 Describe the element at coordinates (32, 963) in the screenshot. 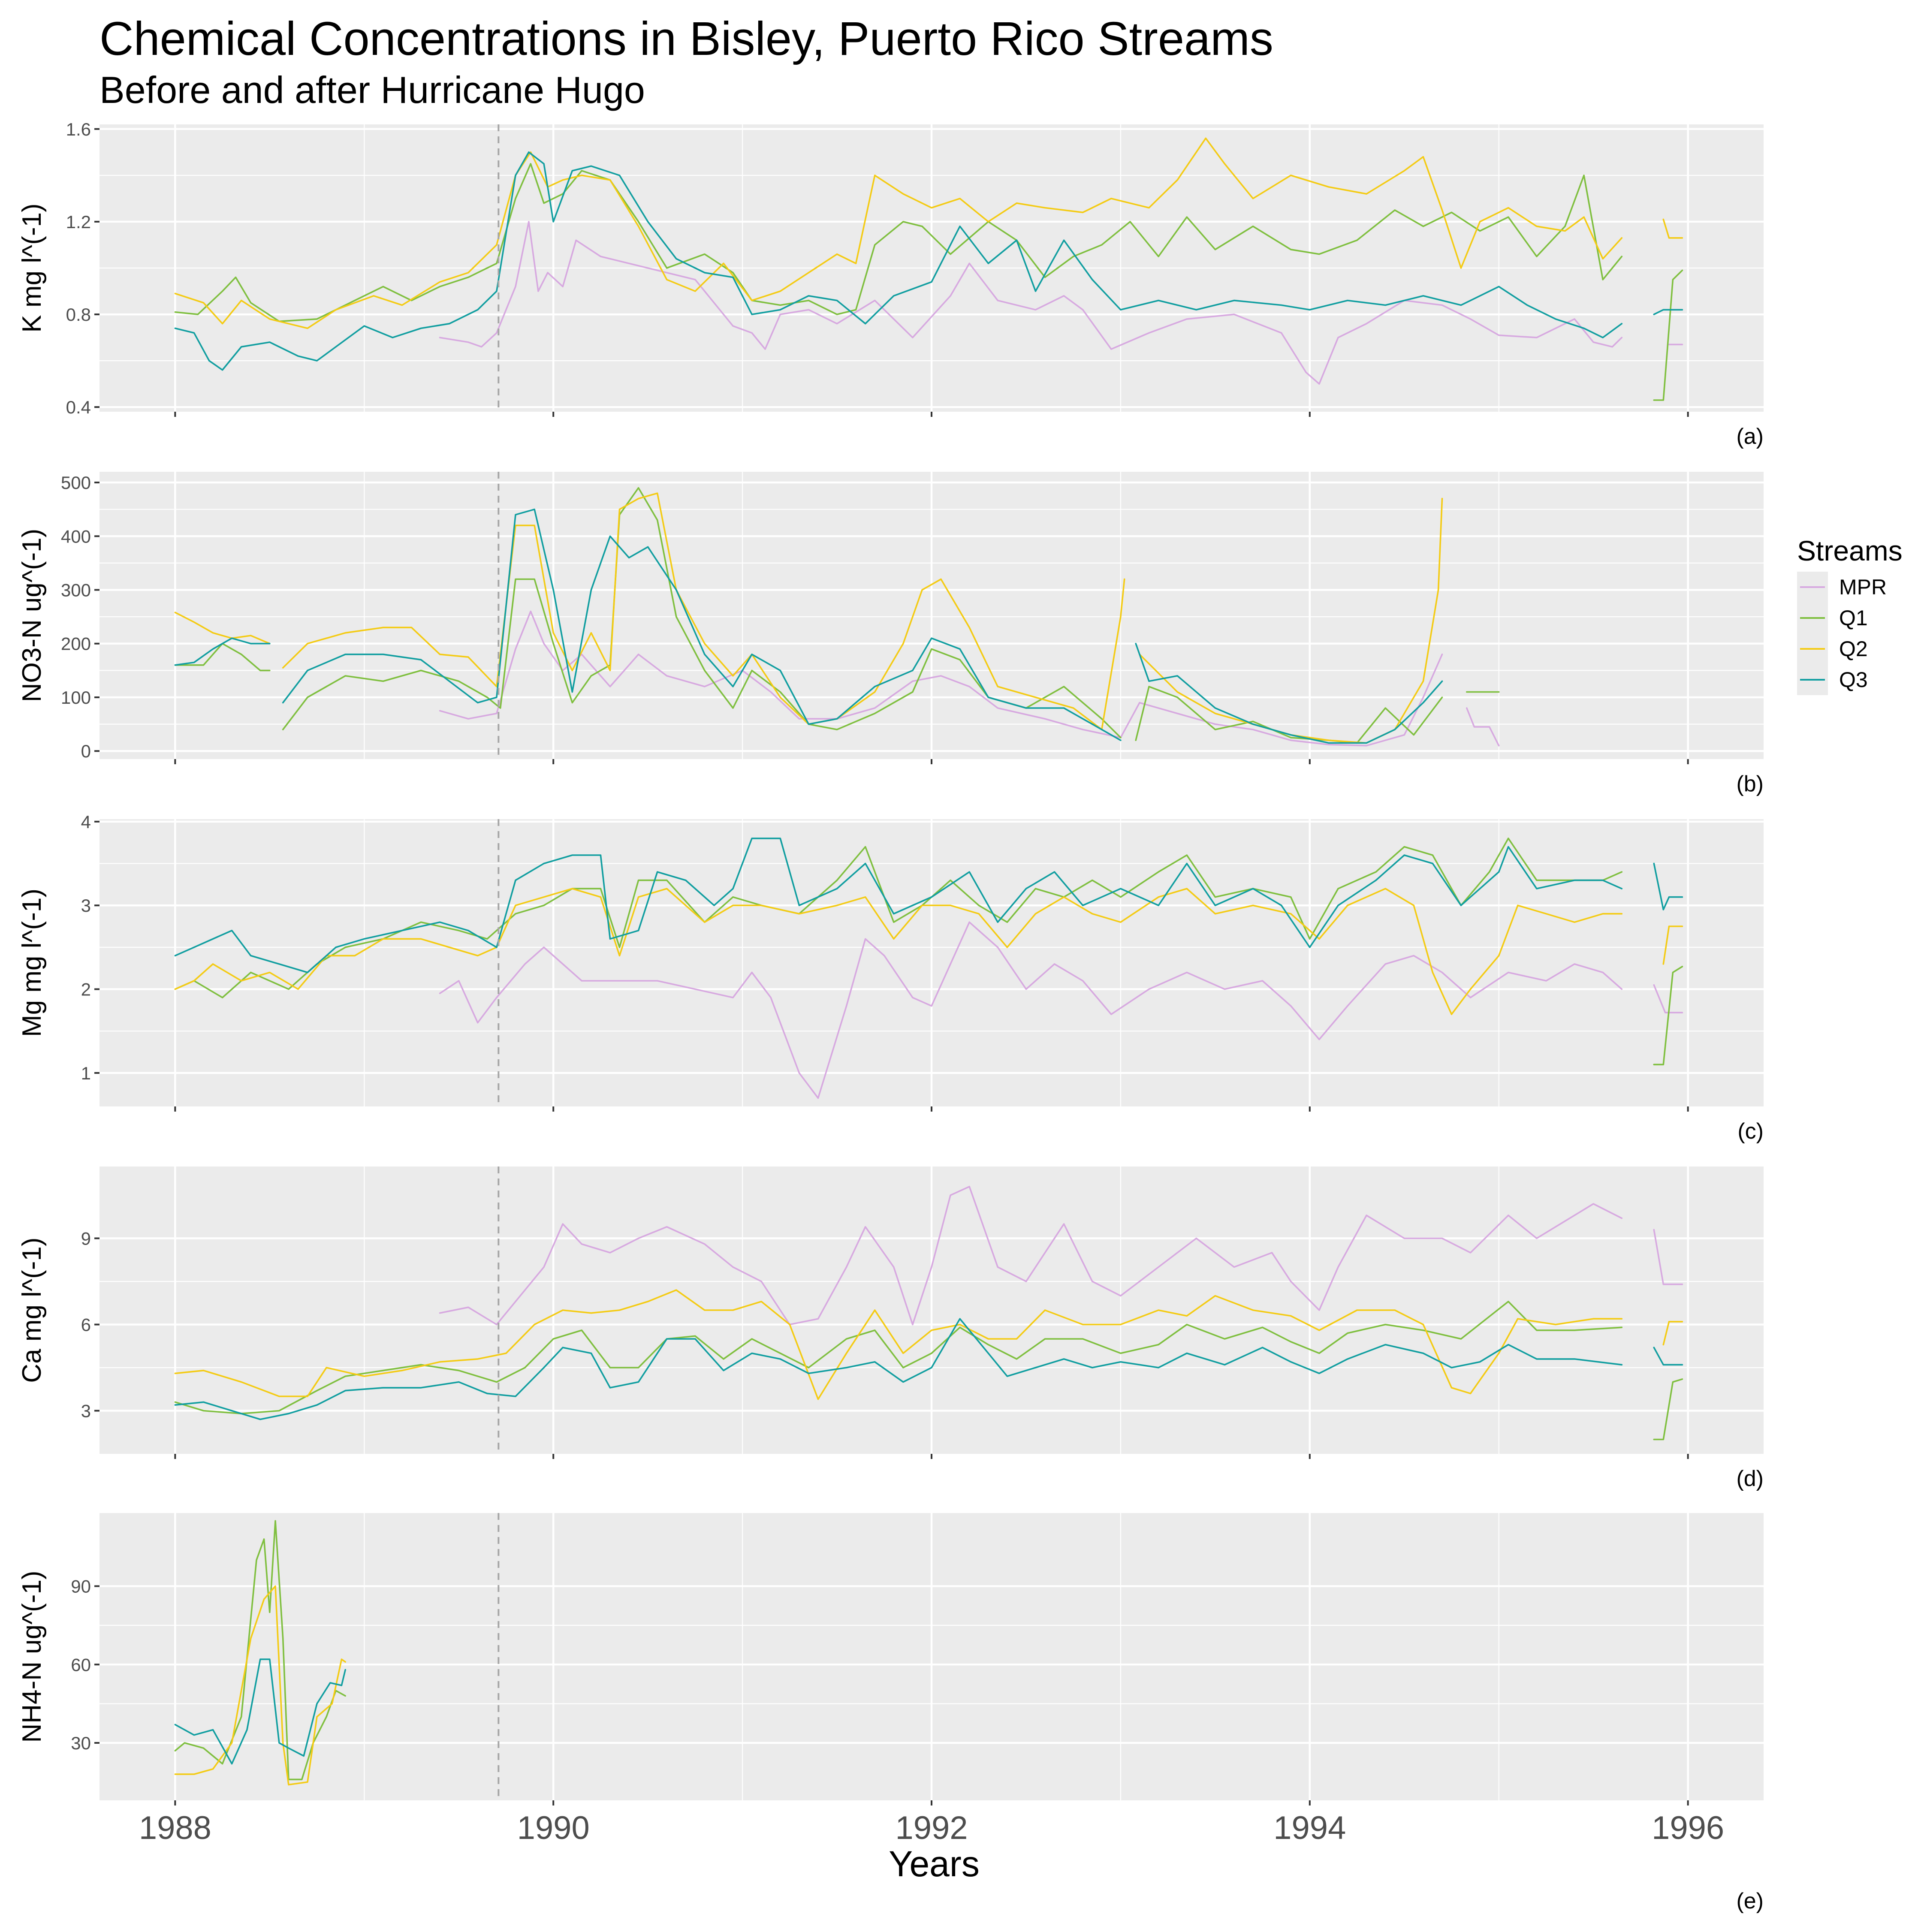

I see `y-axis-label: Mg mg l^(-1)` at that location.